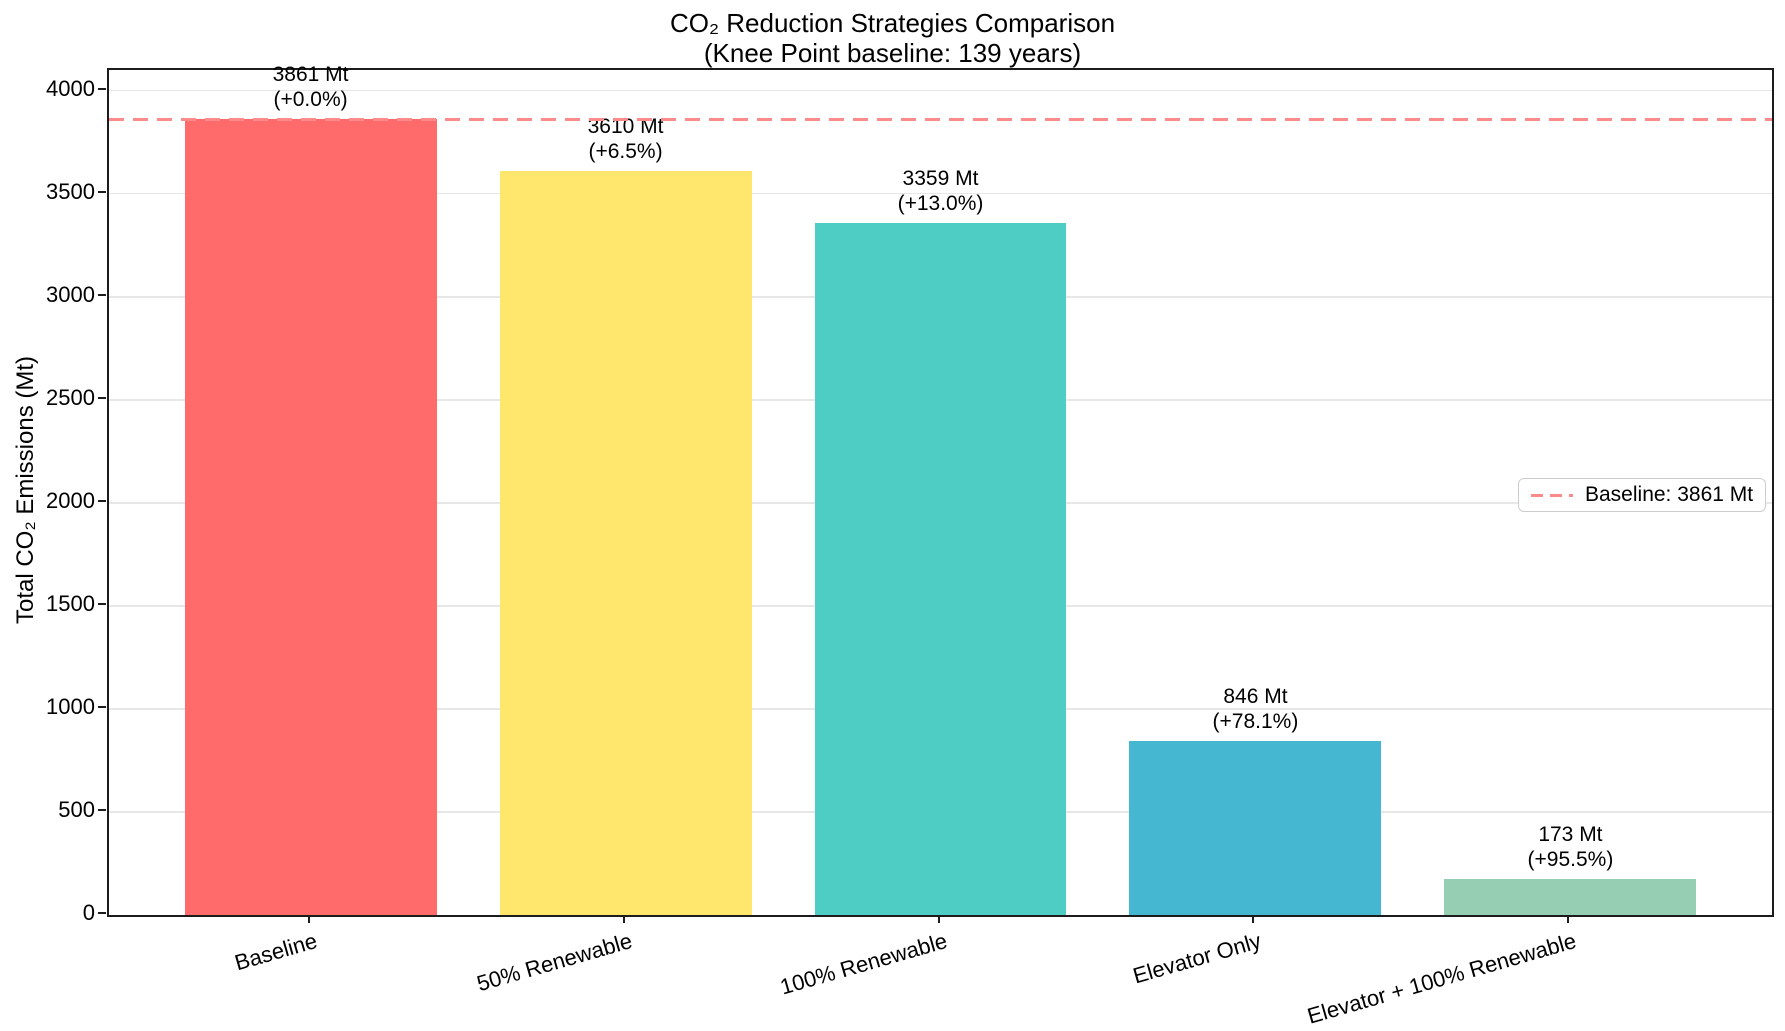  What do you see at coordinates (70, 294) in the screenshot?
I see `y-tick-label: 3000` at bounding box center [70, 294].